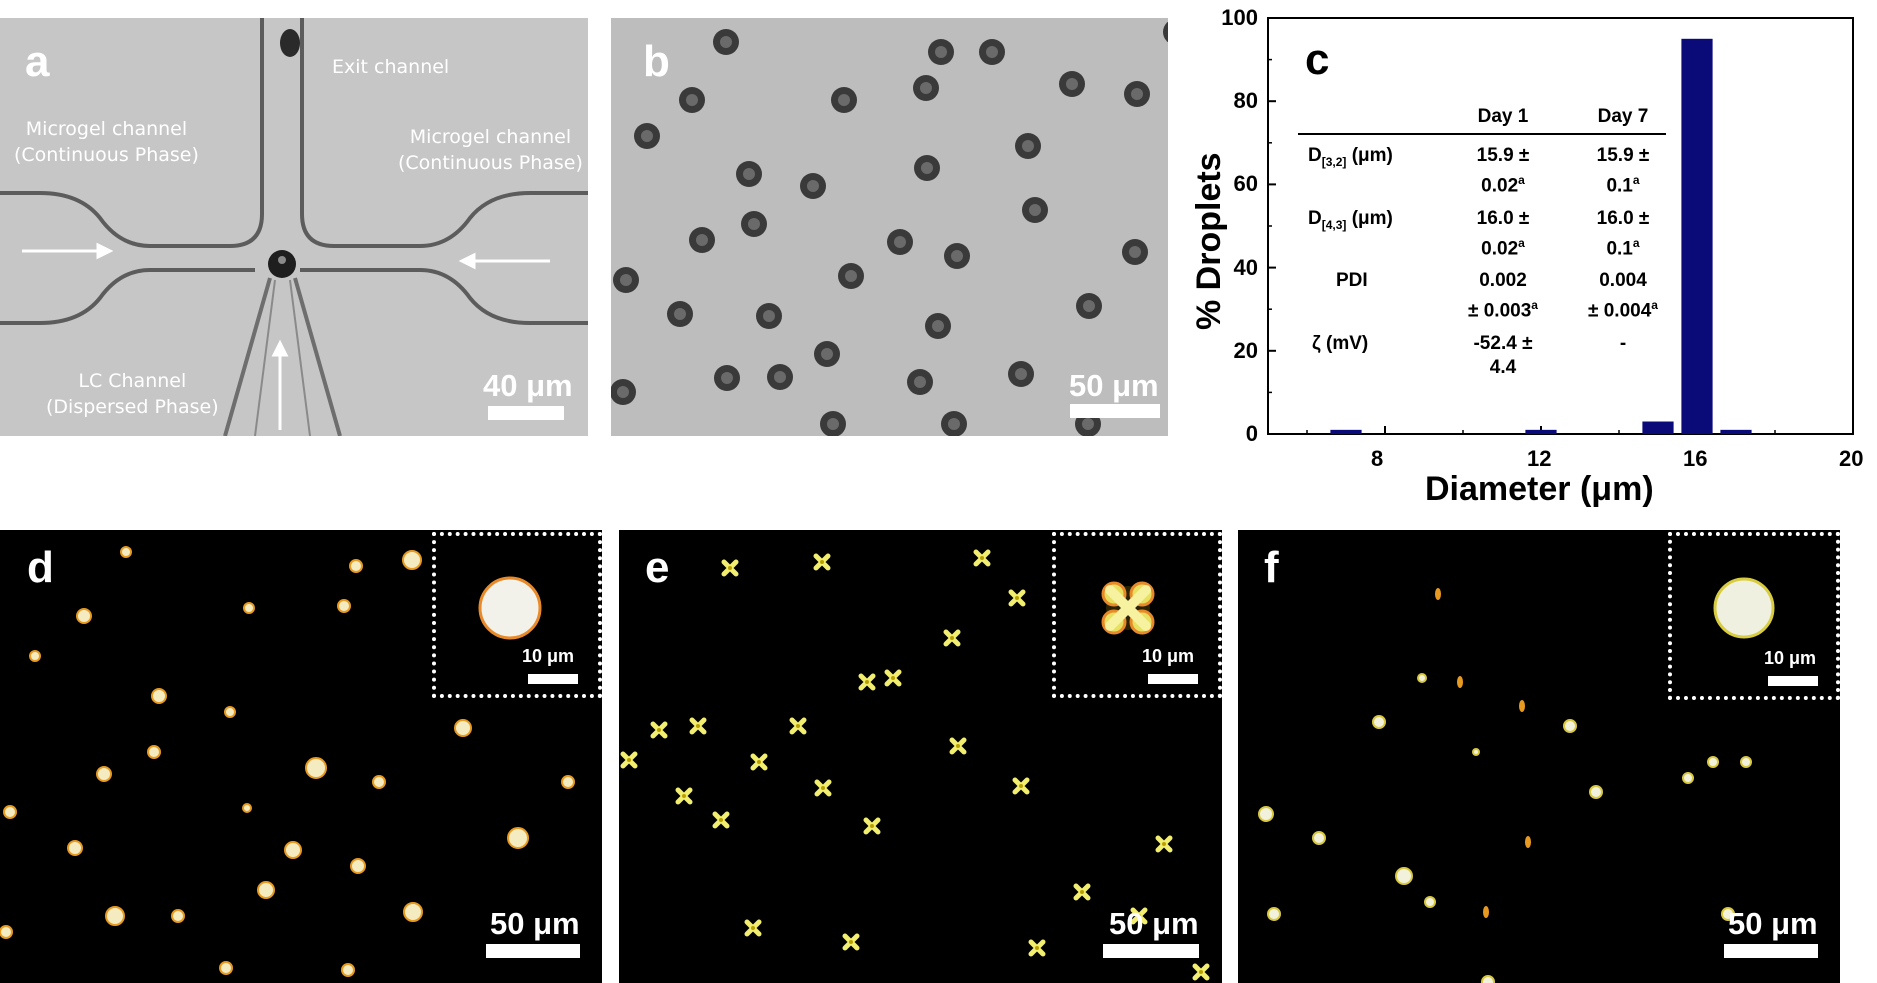 This screenshot has height=983, width=1877. I want to click on panel-d-polarized-micrograph: d 10 μm 50 μm, so click(301, 756).